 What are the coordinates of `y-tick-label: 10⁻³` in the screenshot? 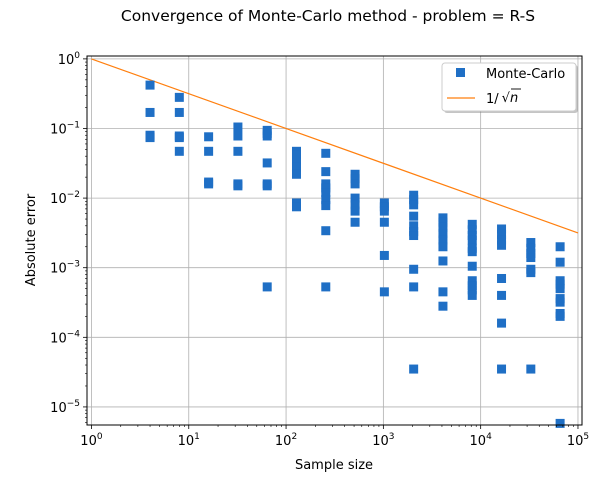 It's located at (65, 268).